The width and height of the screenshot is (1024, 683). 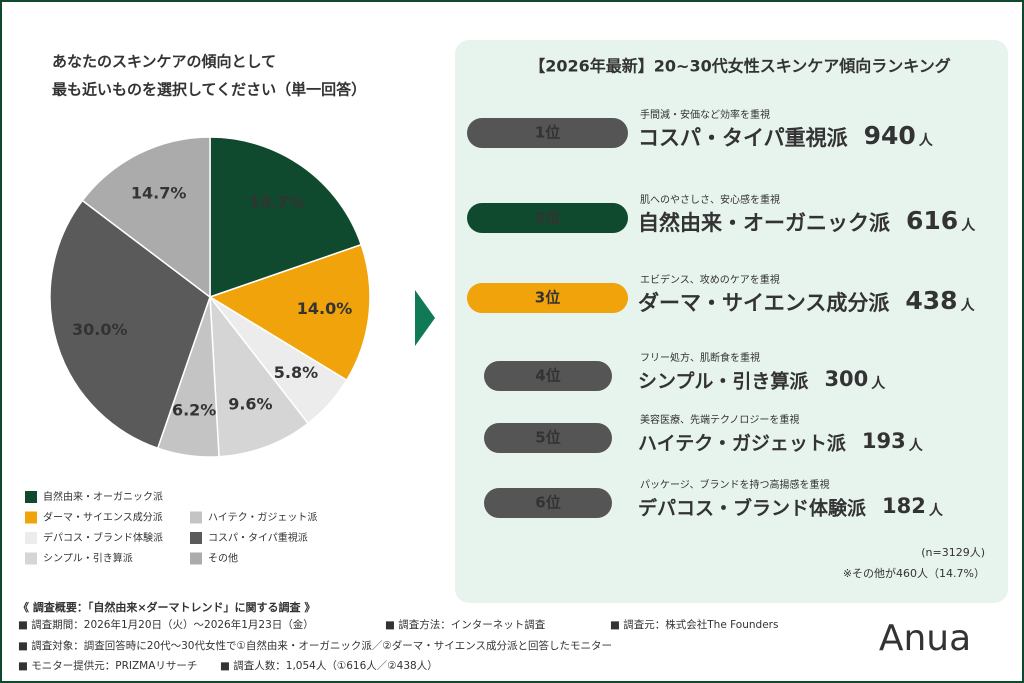 I want to click on rank-name: ハイテク・ガジェット派, so click(x=742, y=444).